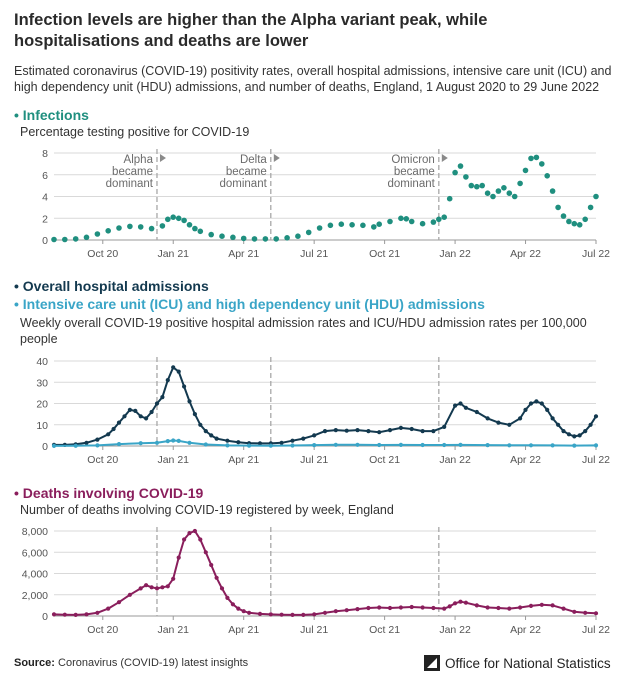  What do you see at coordinates (45, 241) in the screenshot?
I see `infections-y-tick-label: 0` at bounding box center [45, 241].